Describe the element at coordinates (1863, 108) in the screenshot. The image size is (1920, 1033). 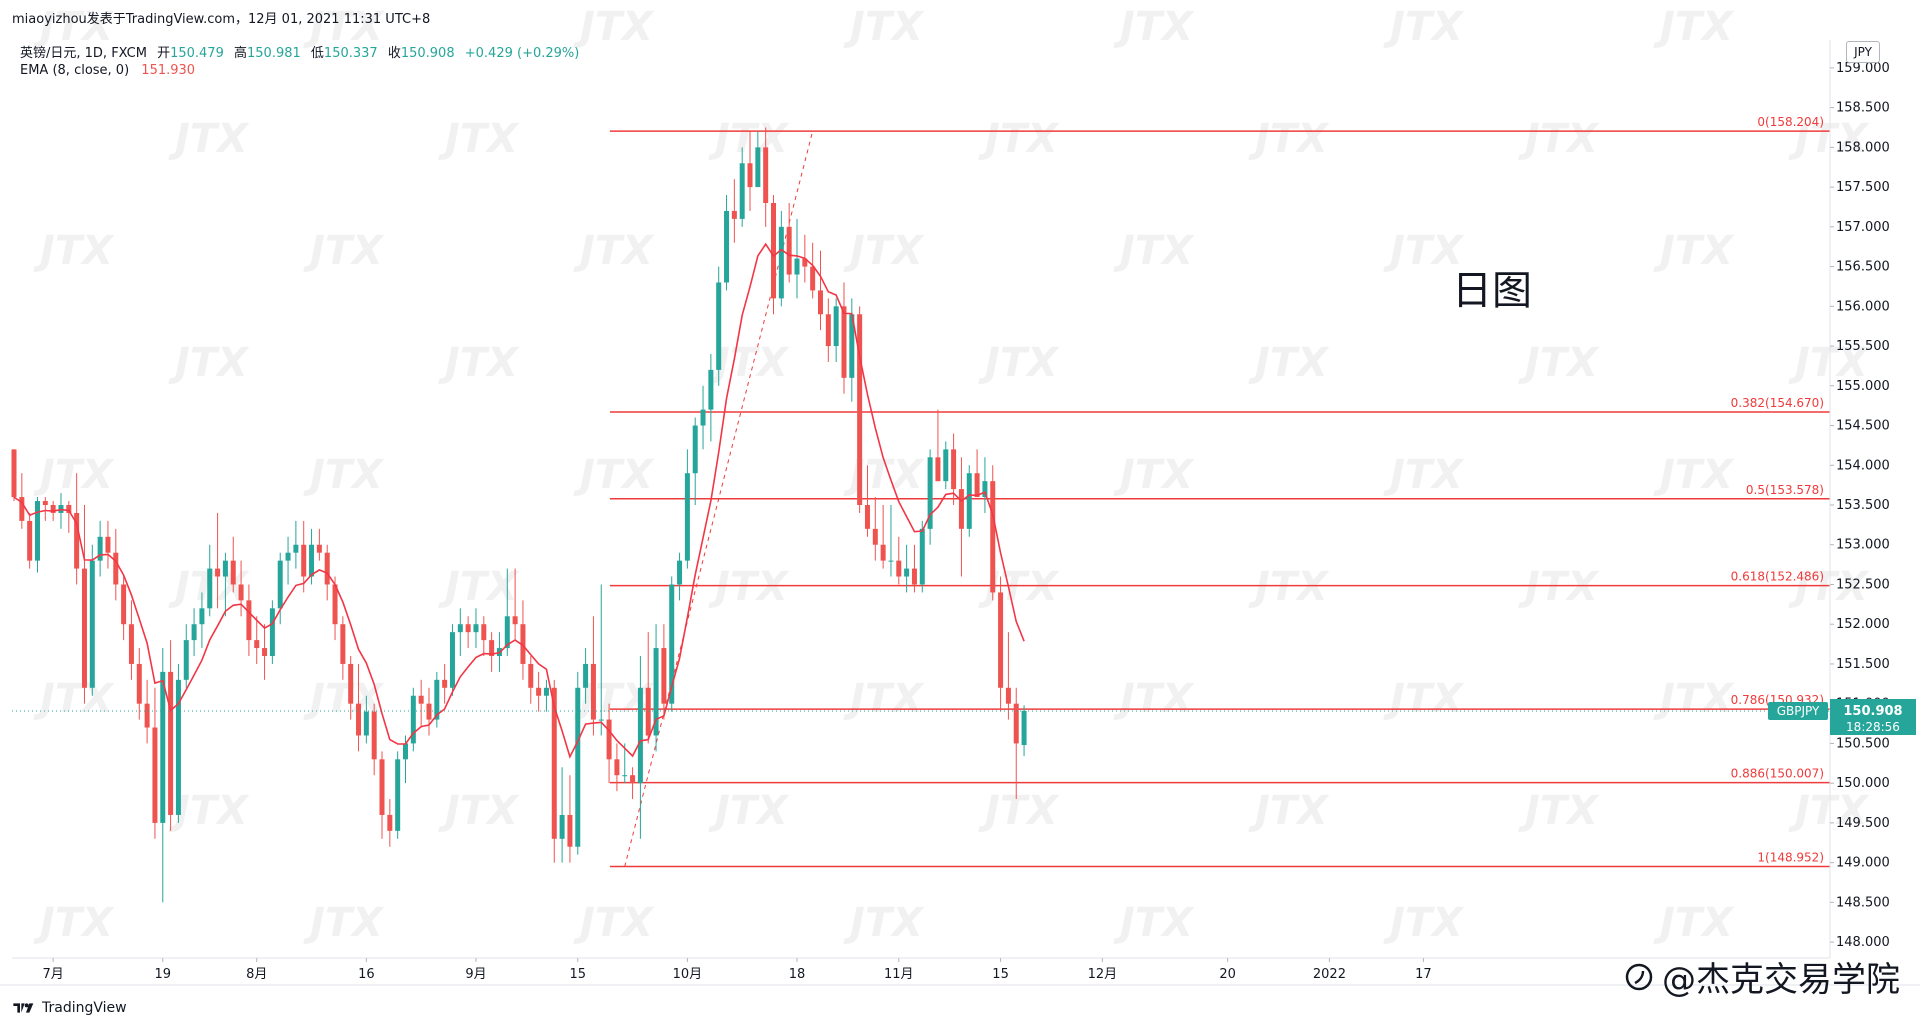
I see `y-tick-label: 158.500` at that location.